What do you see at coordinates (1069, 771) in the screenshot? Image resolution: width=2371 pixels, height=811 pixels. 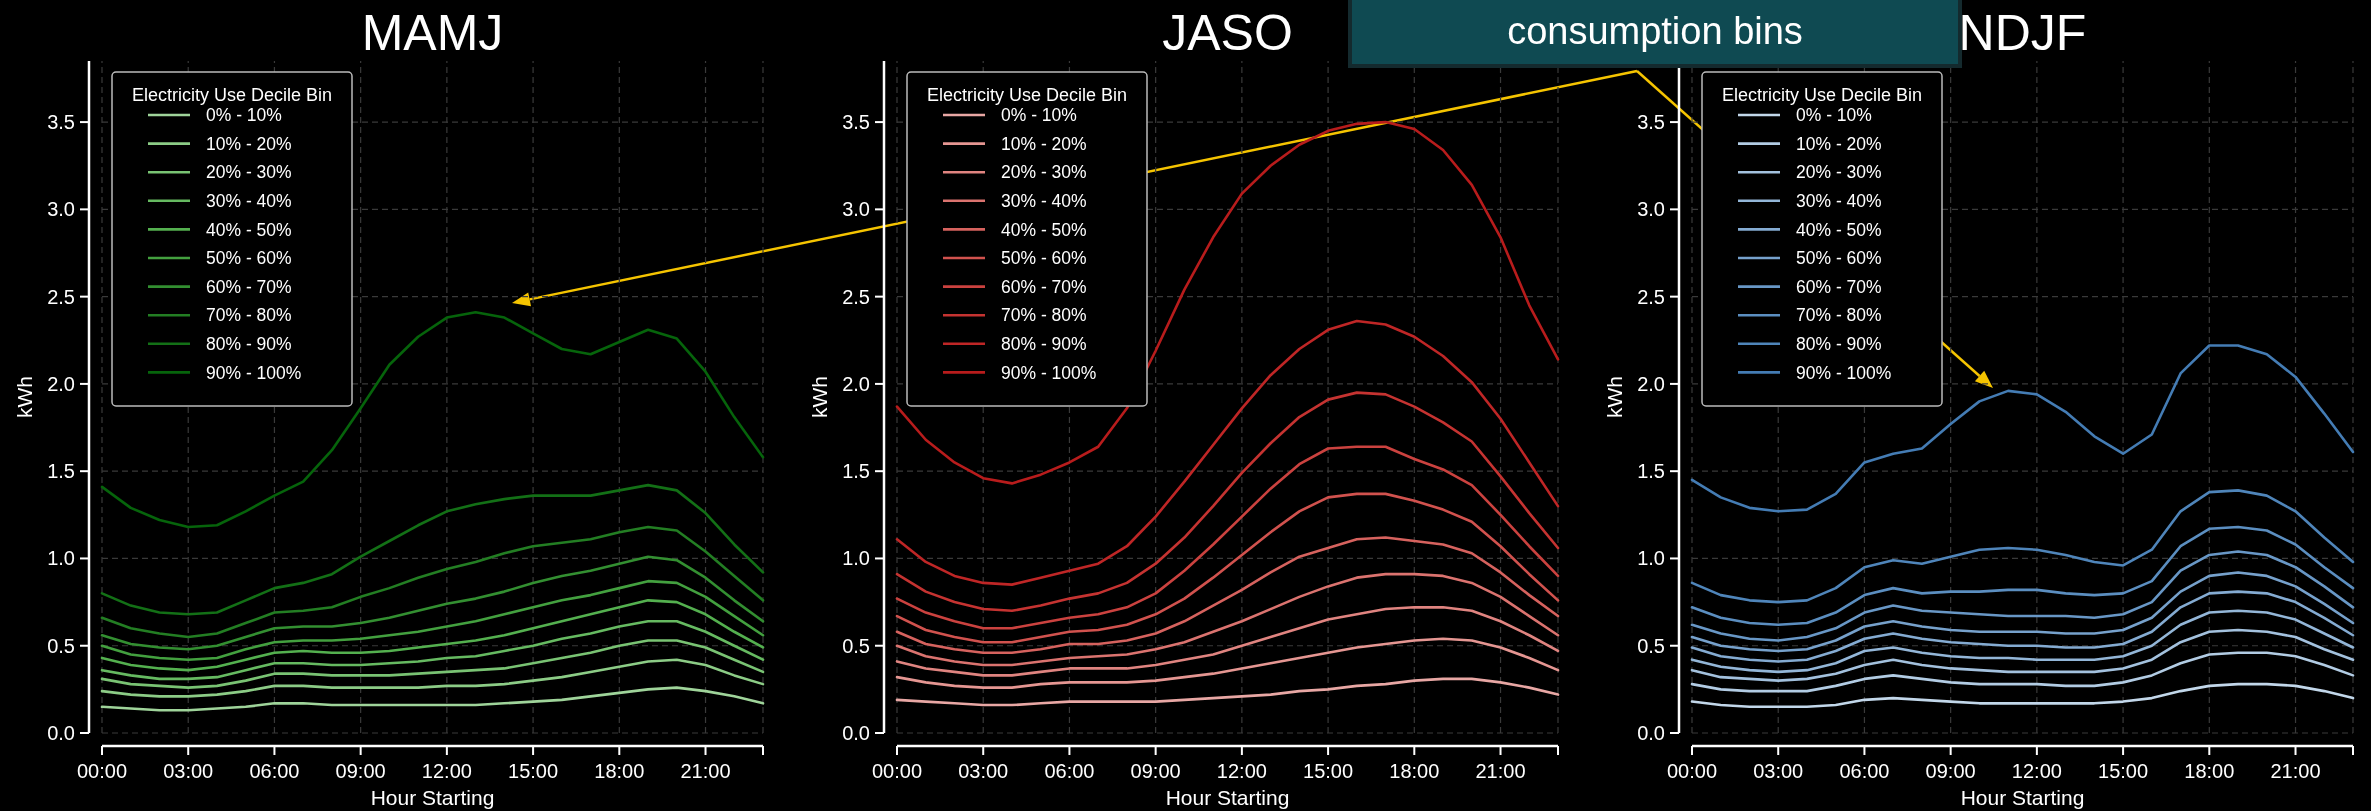 I see `x-tick-label: 06:00` at bounding box center [1069, 771].